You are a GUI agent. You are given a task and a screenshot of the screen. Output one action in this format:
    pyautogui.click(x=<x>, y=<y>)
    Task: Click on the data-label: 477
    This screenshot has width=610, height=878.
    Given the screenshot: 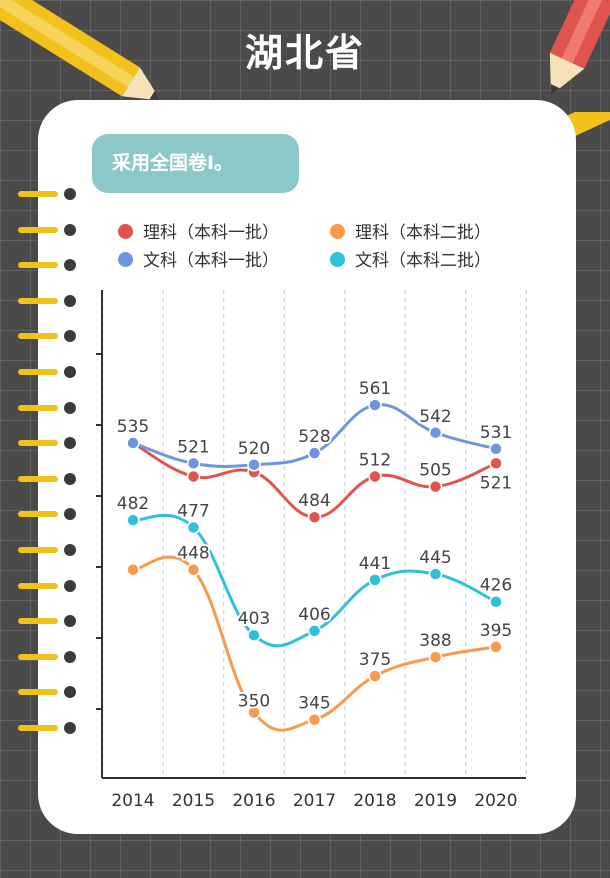 What is the action you would take?
    pyautogui.click(x=193, y=511)
    